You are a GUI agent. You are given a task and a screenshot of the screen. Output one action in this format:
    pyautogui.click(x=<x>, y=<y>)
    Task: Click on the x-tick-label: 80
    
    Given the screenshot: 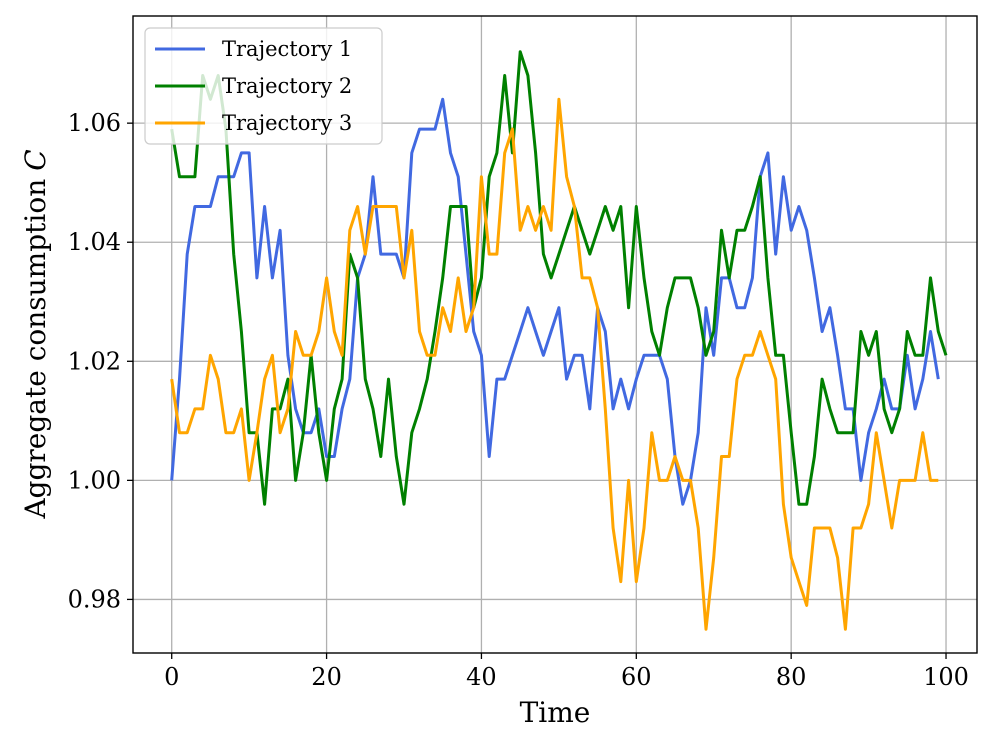 What is the action you would take?
    pyautogui.click(x=791, y=677)
    